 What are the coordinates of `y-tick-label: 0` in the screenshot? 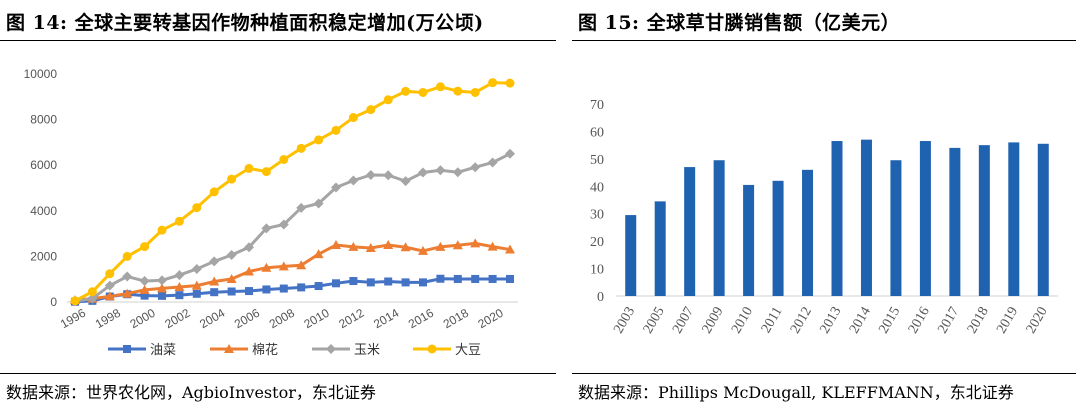 It's located at (600, 297).